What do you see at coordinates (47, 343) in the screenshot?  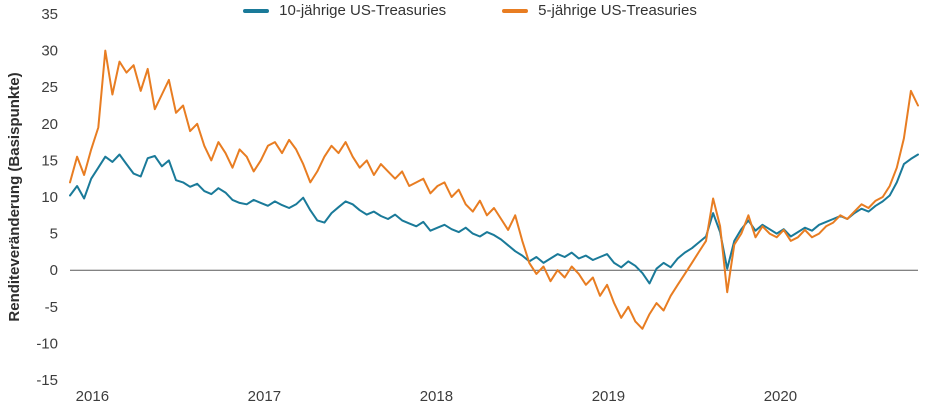 I see `svg-text: -10` at bounding box center [47, 343].